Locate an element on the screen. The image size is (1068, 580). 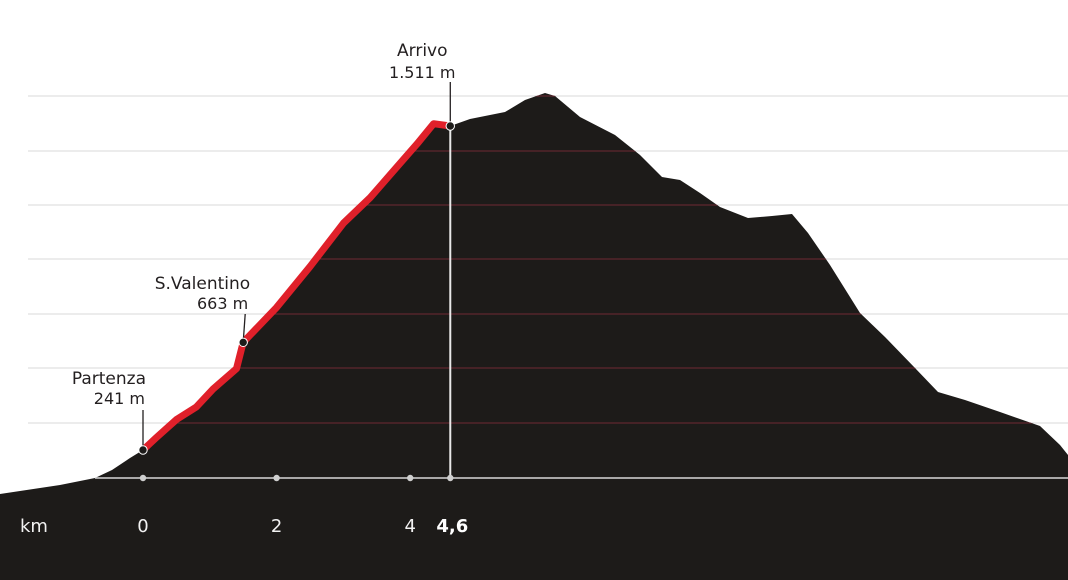
x-axis-tick-dots is located at coordinates (296, 478).